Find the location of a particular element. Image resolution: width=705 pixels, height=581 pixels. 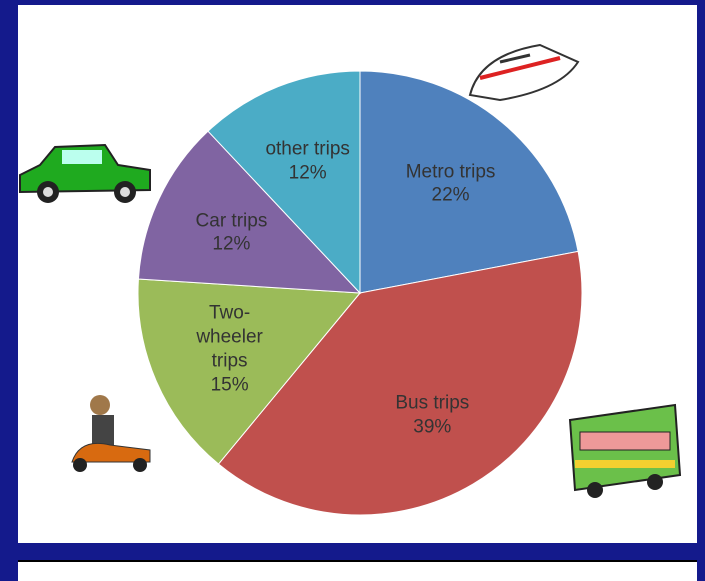

category-label: Two-wheeler trips is located at coordinates (229, 337).